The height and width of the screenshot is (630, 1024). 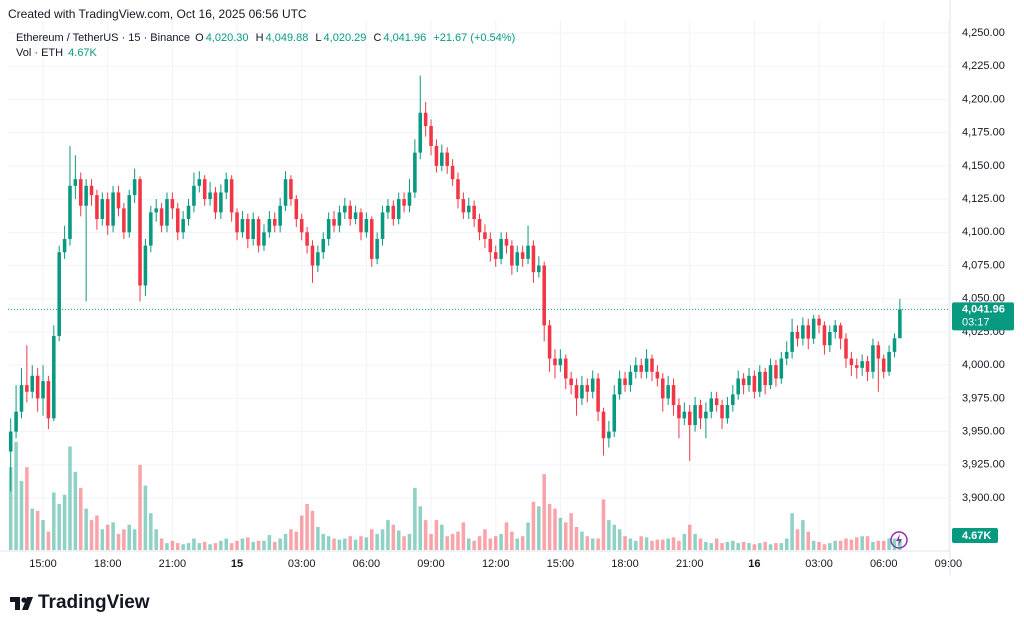 I want to click on y-tick-label: 4,100.00, so click(x=983, y=232).